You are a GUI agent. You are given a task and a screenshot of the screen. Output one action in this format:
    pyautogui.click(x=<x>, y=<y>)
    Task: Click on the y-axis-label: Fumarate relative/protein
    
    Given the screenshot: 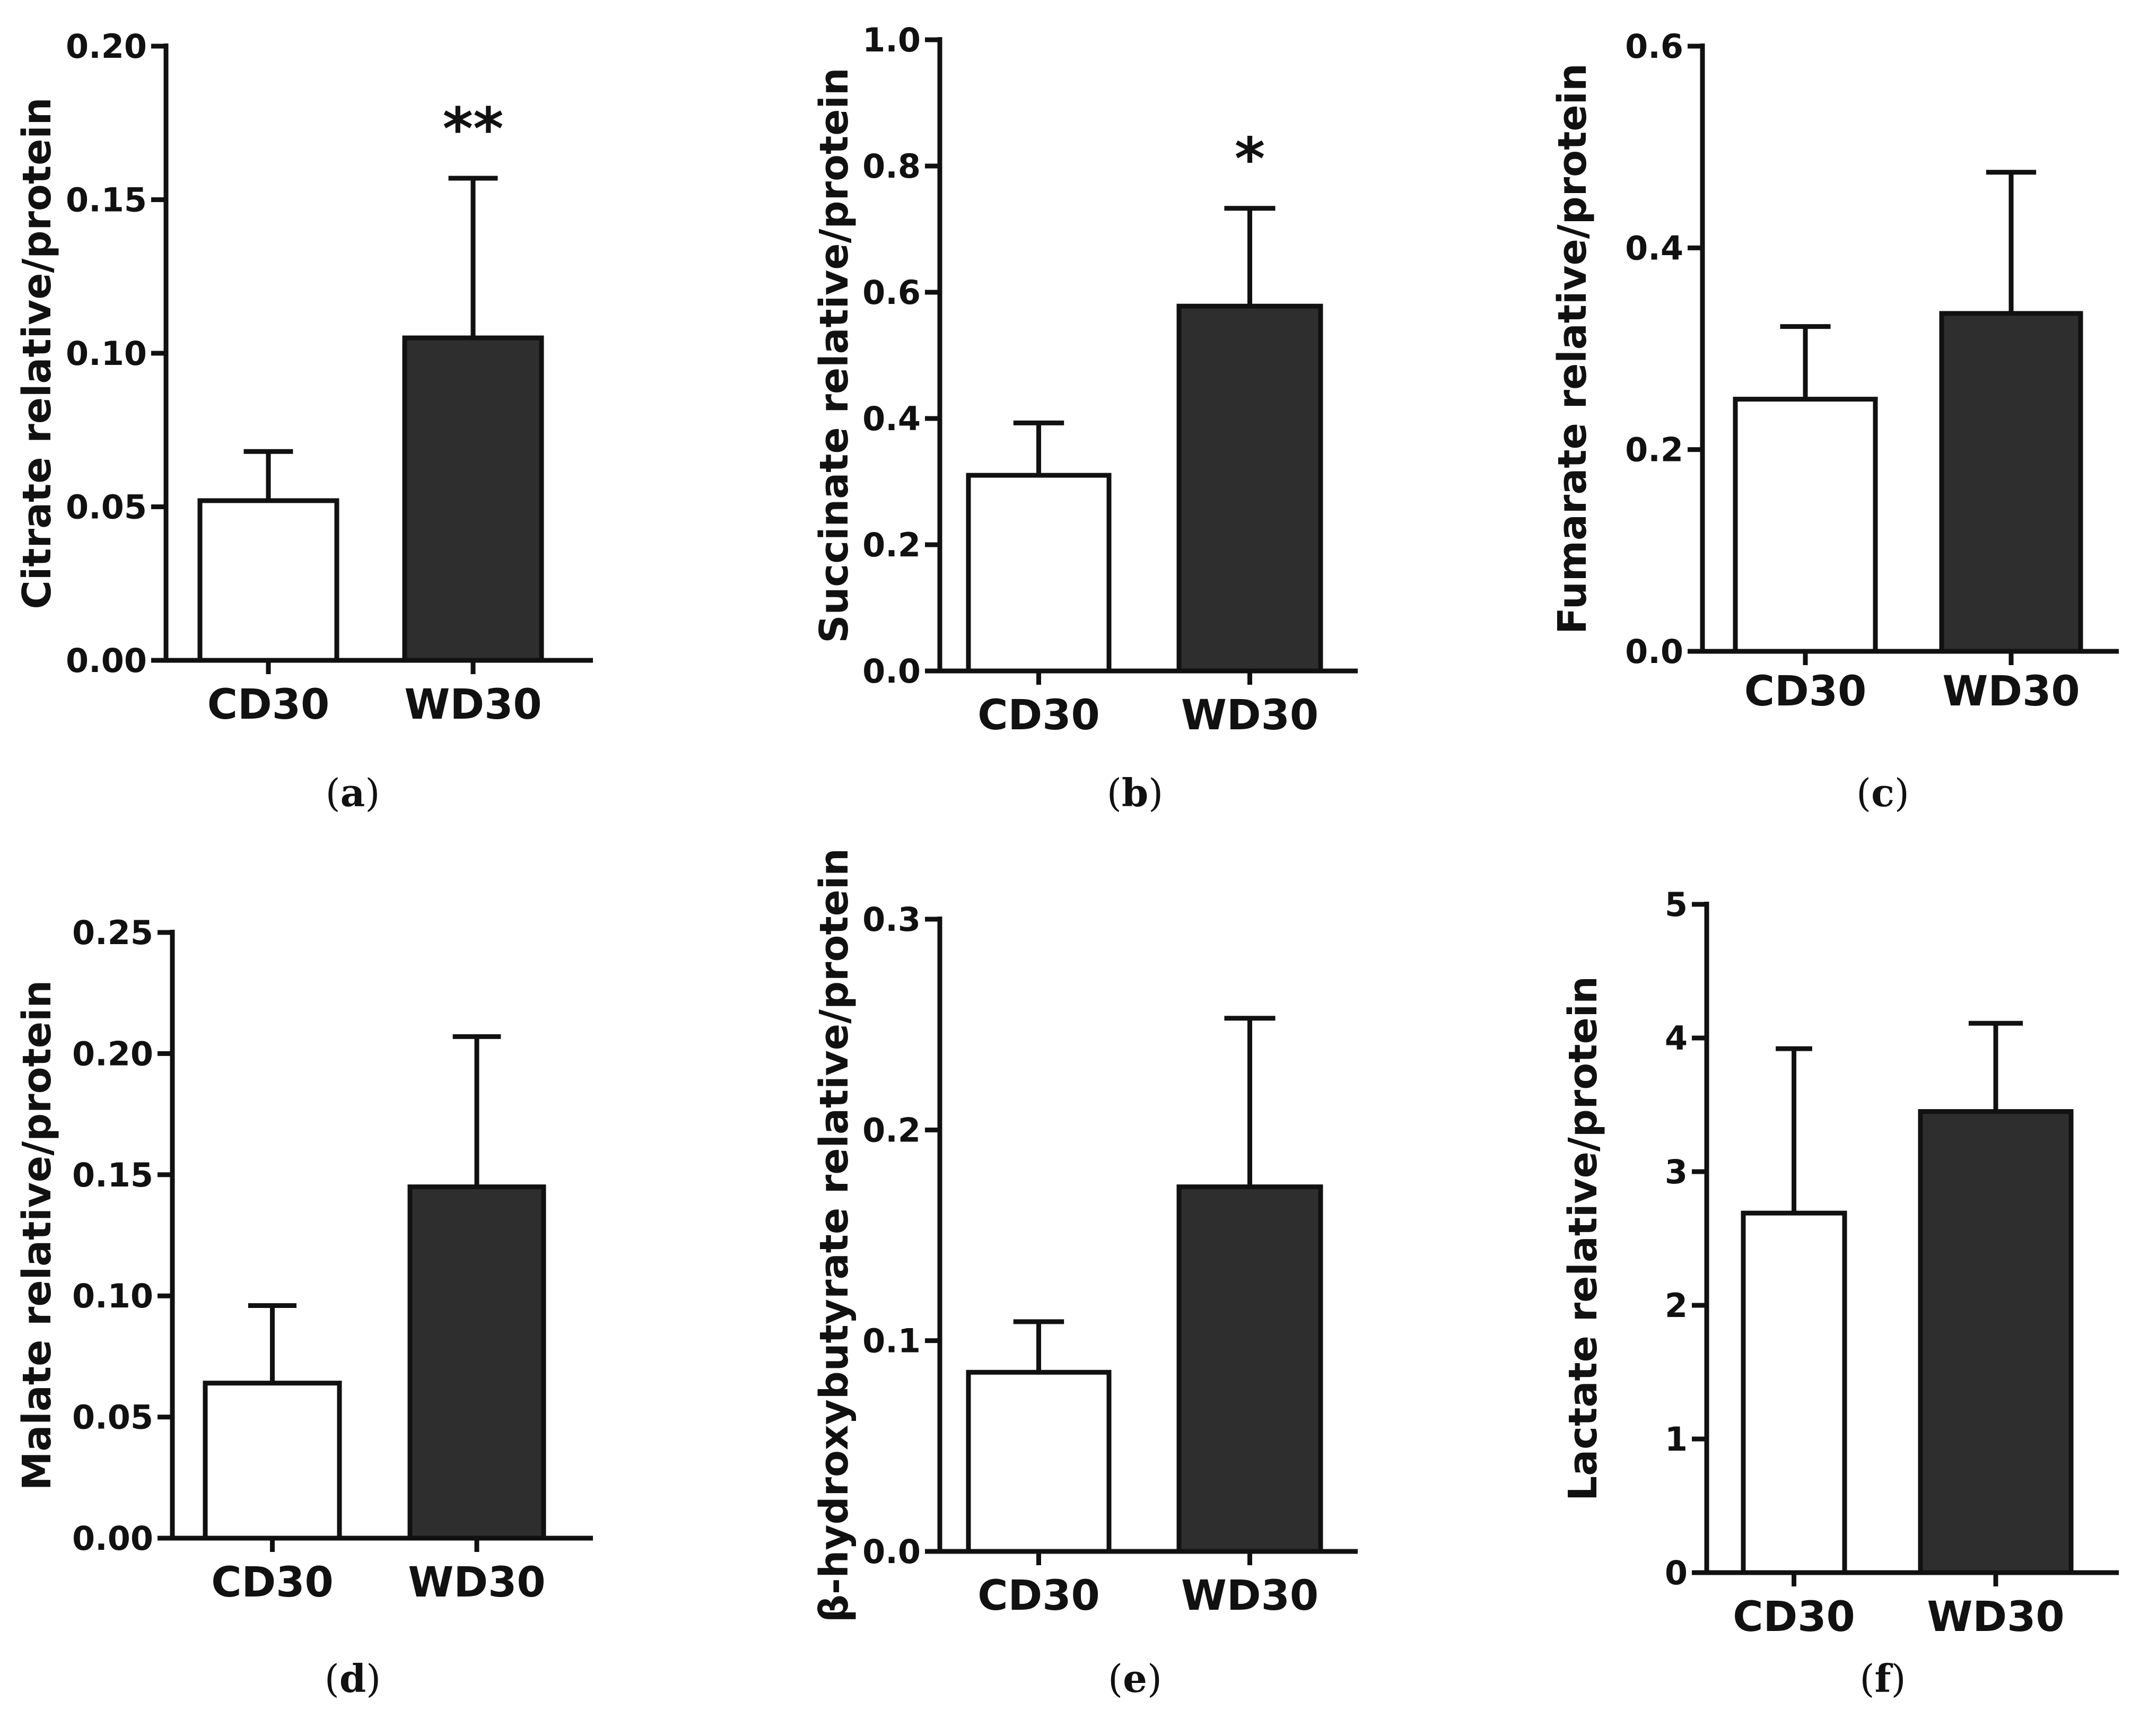 What is the action you would take?
    pyautogui.click(x=1572, y=348)
    